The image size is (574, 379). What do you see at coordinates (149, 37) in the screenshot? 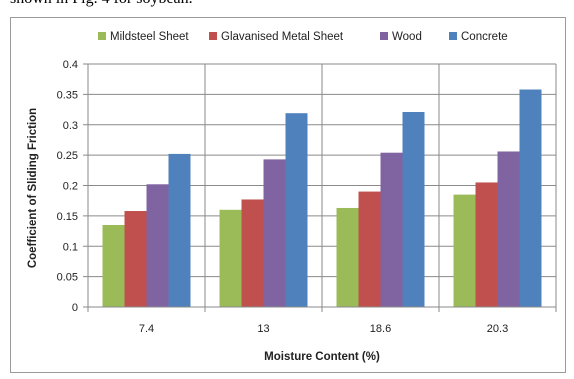
I see `legend-label: Mildsteel Sheet` at bounding box center [149, 37].